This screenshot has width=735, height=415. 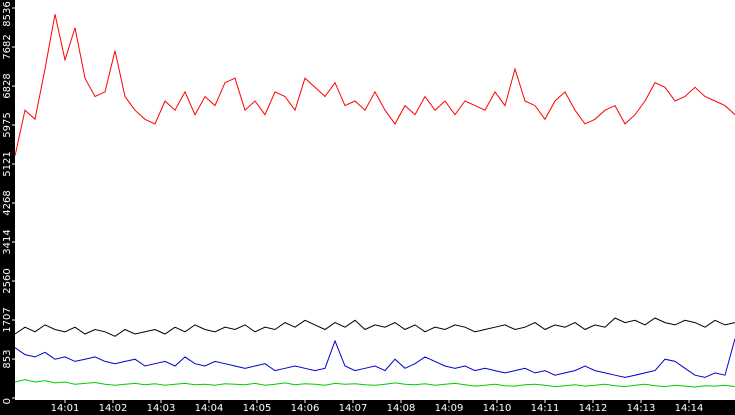 What do you see at coordinates (449, 408) in the screenshot?
I see `x-tick-label: 14:09` at bounding box center [449, 408].